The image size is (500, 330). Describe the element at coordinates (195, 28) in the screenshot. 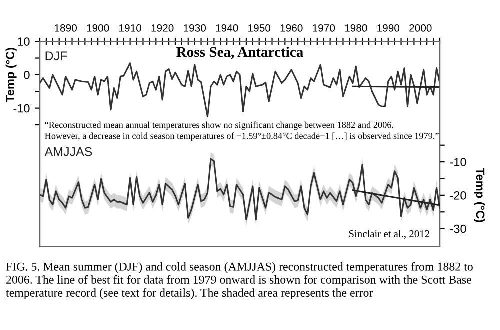

I see `x-tick-label: 1930` at that location.